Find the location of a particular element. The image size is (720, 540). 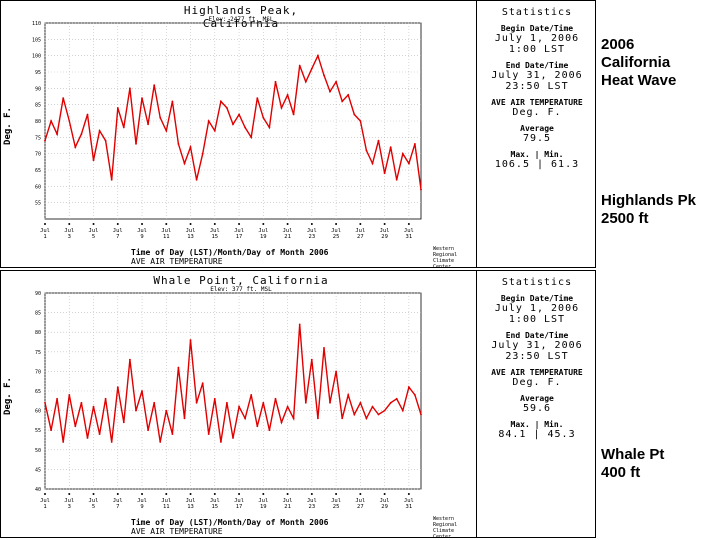

y-tick-label: 105 is located at coordinates (36, 40).